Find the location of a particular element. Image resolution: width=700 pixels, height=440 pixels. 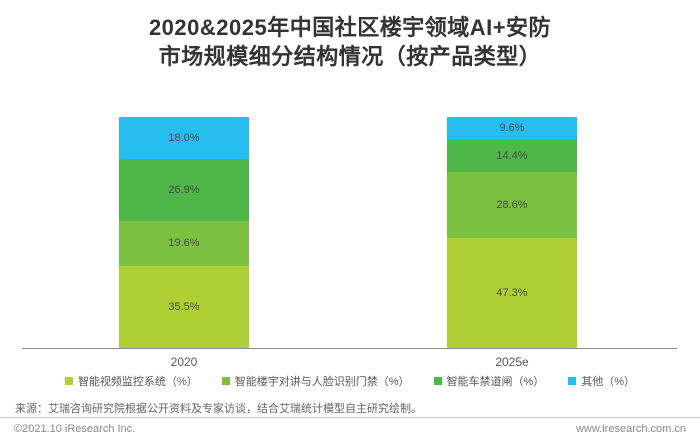

bar-segment: 47.3% is located at coordinates (512, 293).